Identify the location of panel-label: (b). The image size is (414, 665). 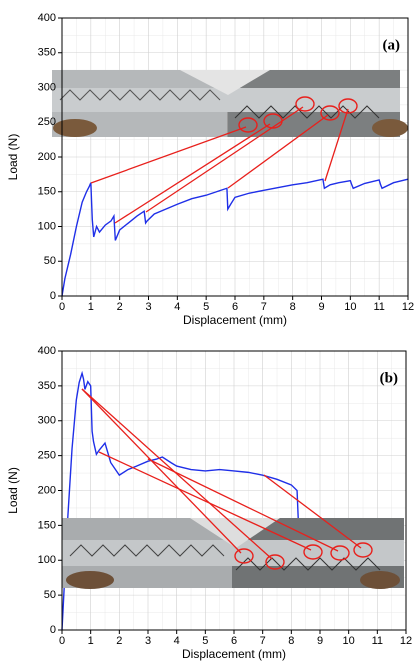
(389, 378).